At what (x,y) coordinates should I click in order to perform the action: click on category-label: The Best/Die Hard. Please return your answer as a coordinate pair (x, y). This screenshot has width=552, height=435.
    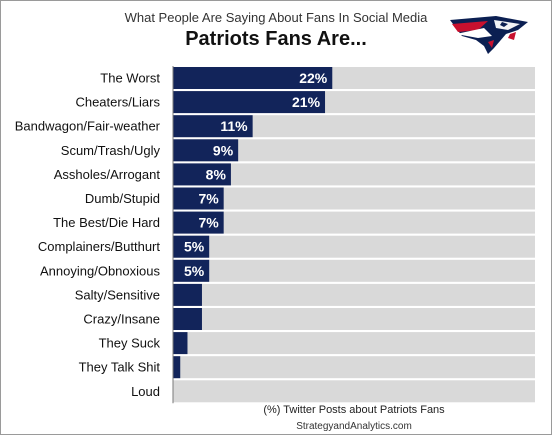
    Looking at the image, I should click on (106, 222).